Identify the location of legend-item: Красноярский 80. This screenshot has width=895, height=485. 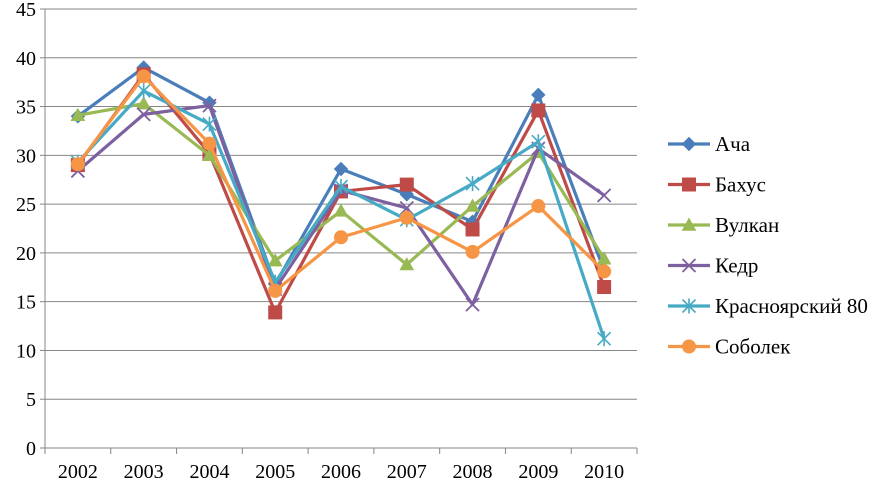
(768, 306).